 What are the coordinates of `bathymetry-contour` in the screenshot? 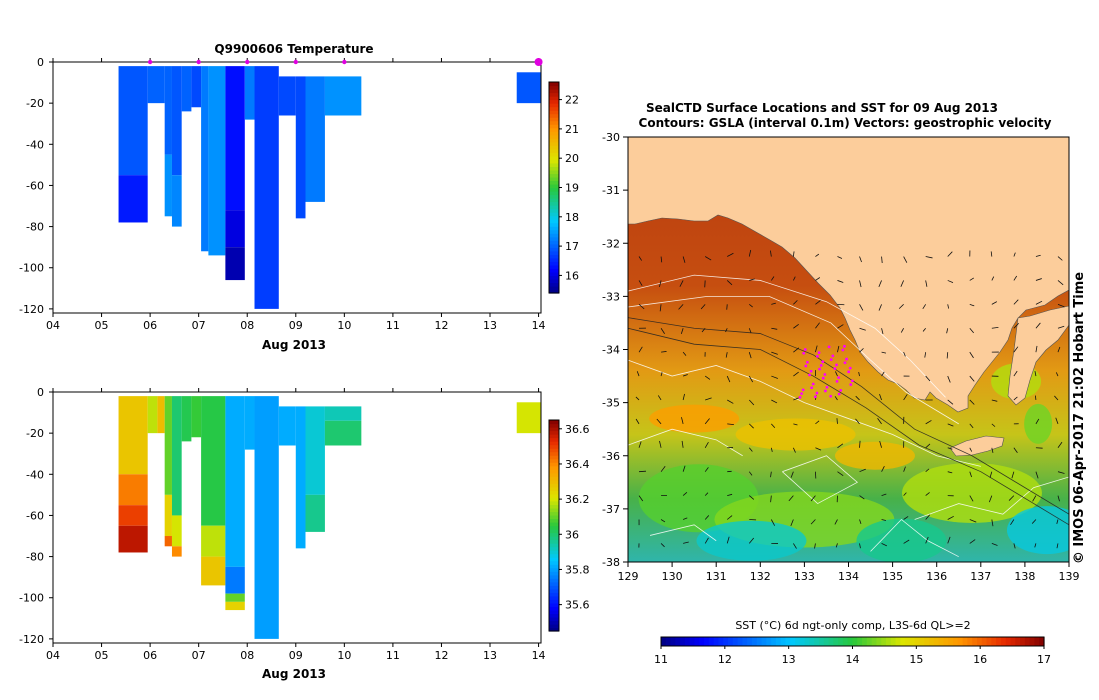 It's located at (848, 416).